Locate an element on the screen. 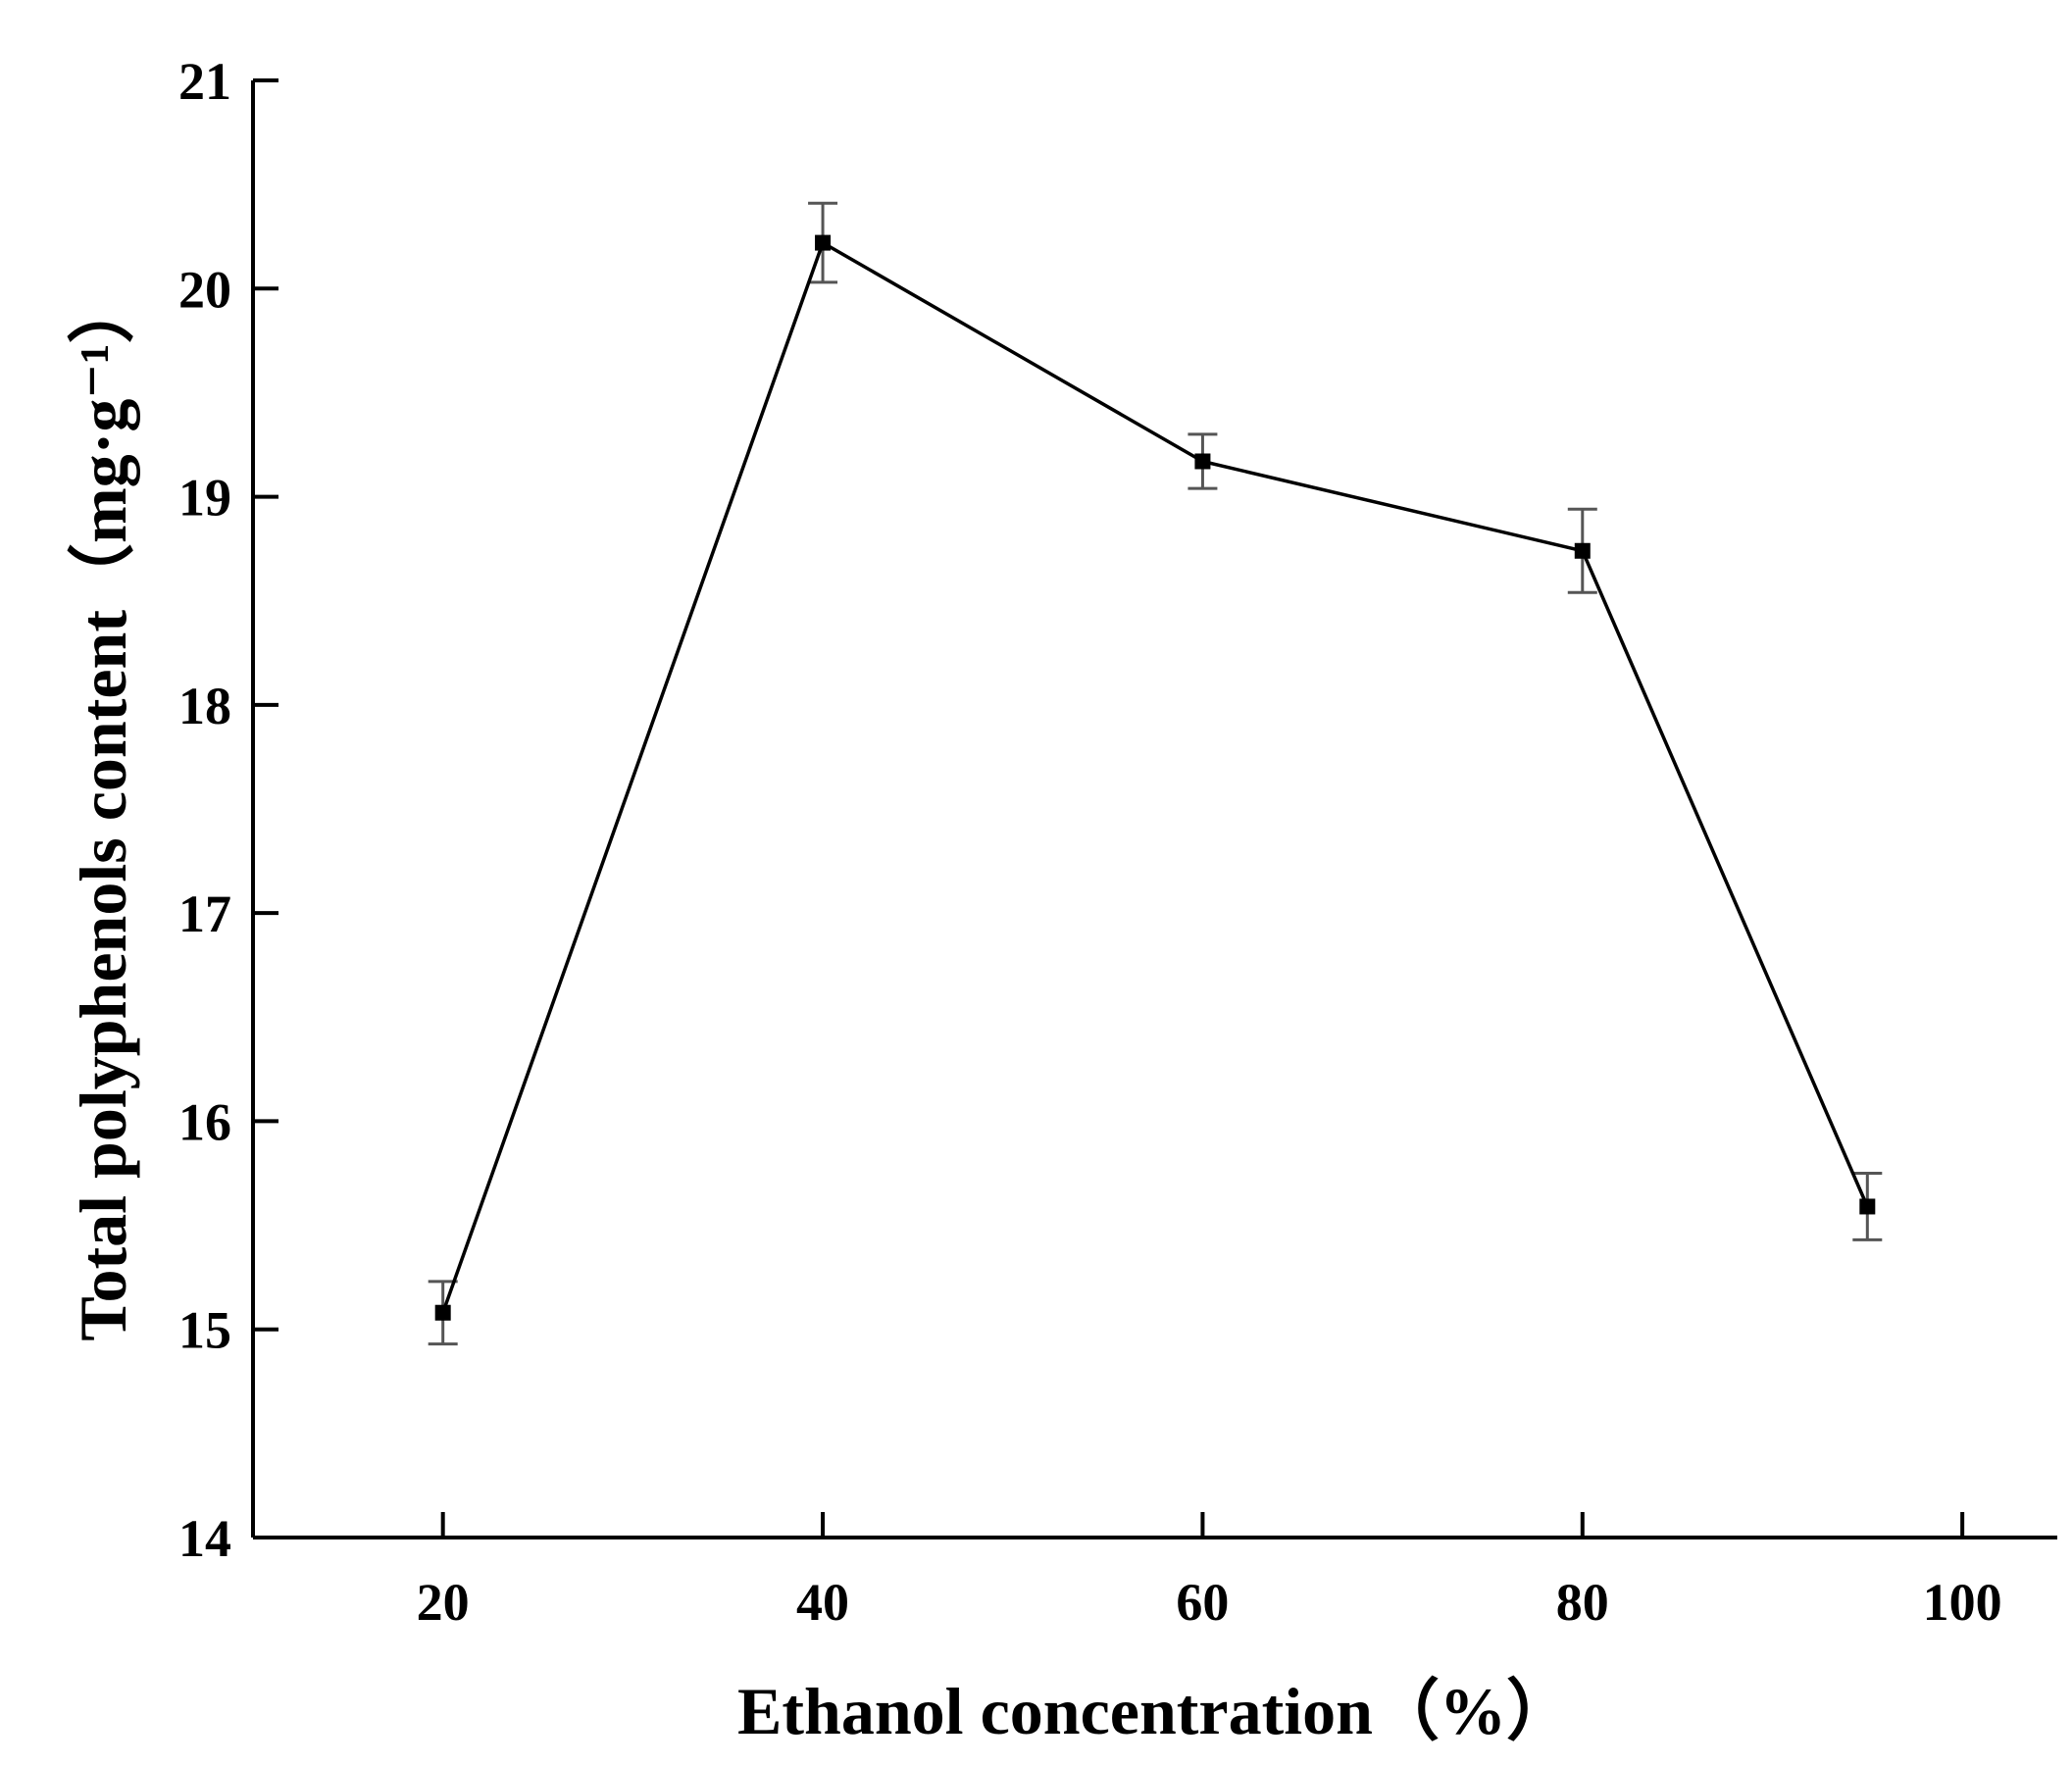 This screenshot has width=2072, height=1766. x-axis-title: Ethanol concentration（%） is located at coordinates (1155, 1711).